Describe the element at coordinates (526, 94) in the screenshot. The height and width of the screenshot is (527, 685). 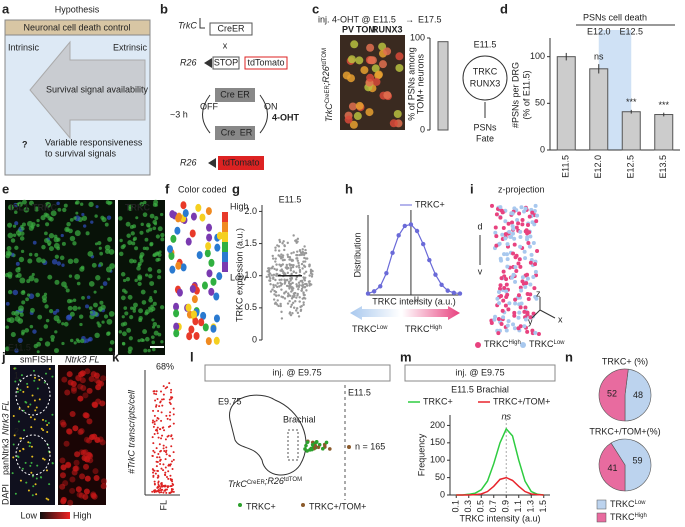
I see `y-label: (% of E11.5)` at that location.